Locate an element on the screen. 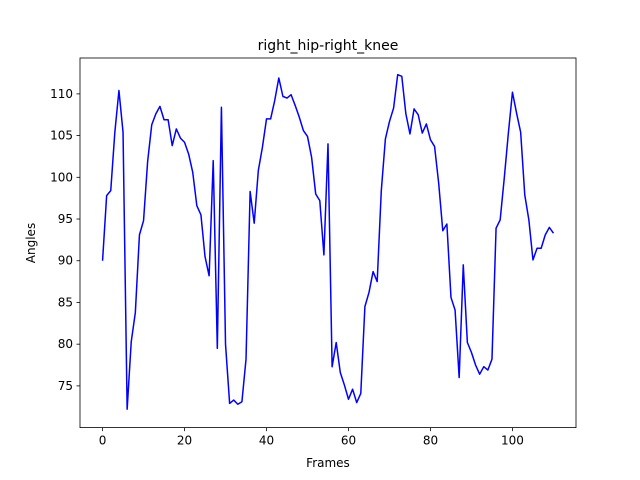 Image resolution: width=640 pixels, height=480 pixels. y-tick-label: 85 is located at coordinates (65, 302).